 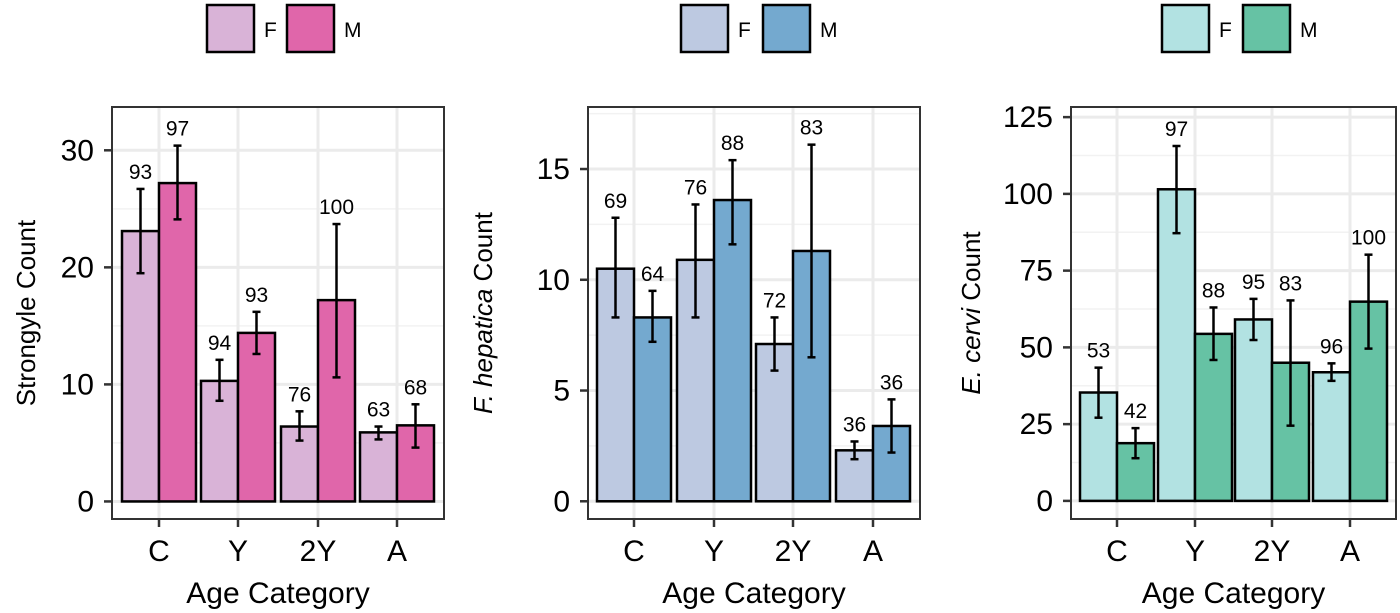 What do you see at coordinates (561, 391) in the screenshot?
I see `y-tick-label: 5` at bounding box center [561, 391].